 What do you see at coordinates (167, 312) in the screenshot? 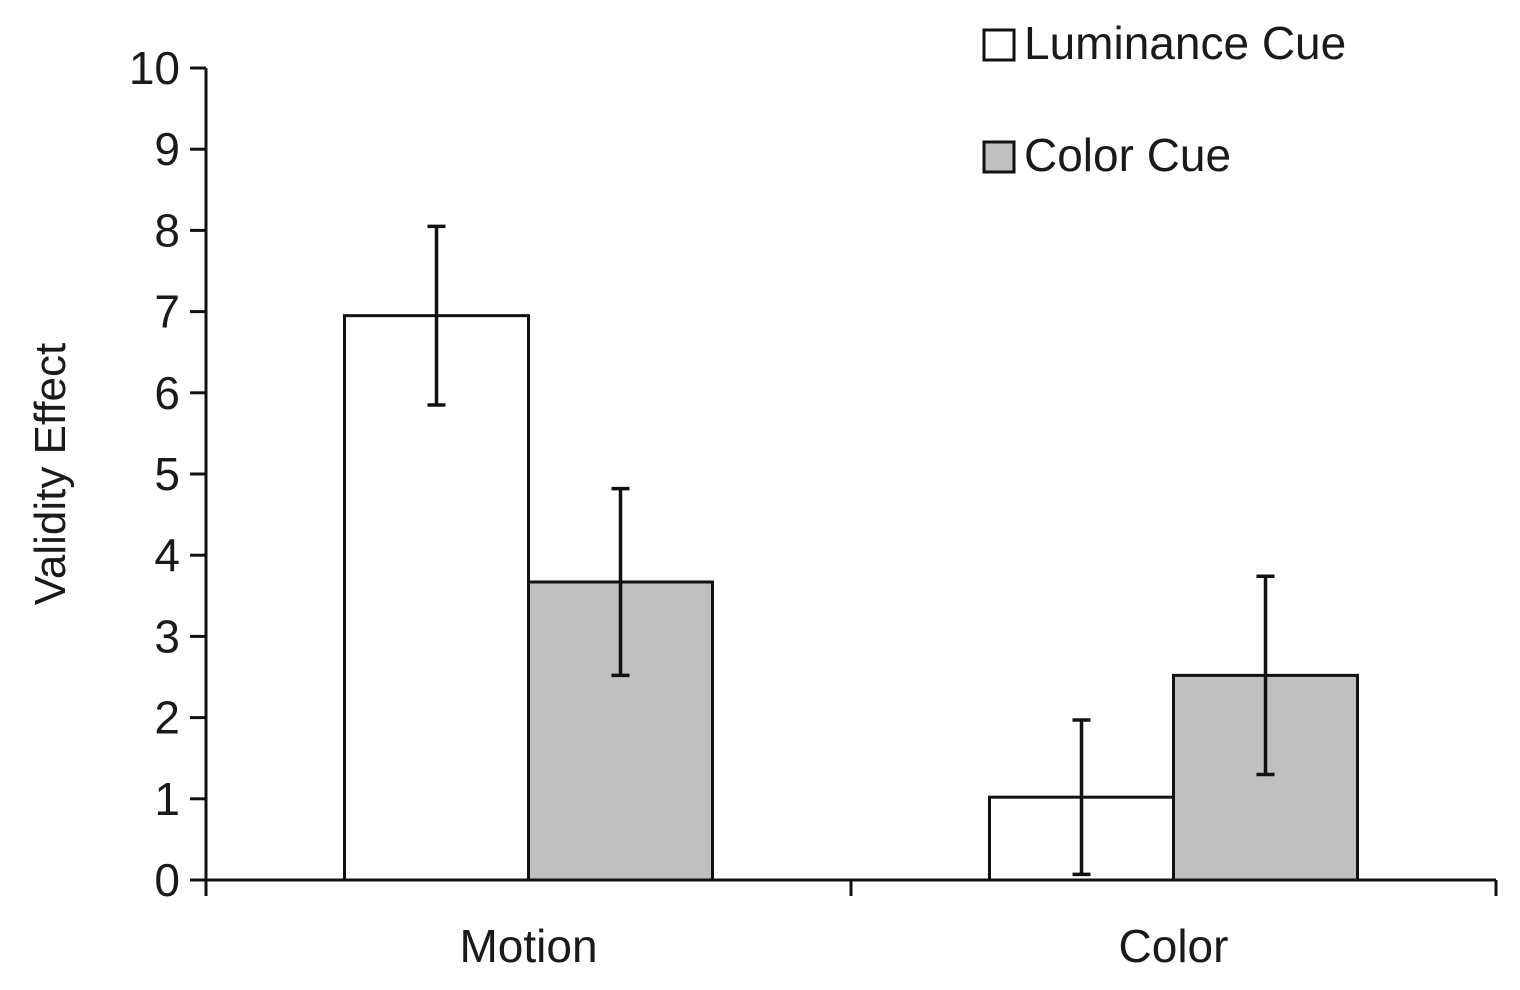
I see `y-tick-label: 7` at bounding box center [167, 312].